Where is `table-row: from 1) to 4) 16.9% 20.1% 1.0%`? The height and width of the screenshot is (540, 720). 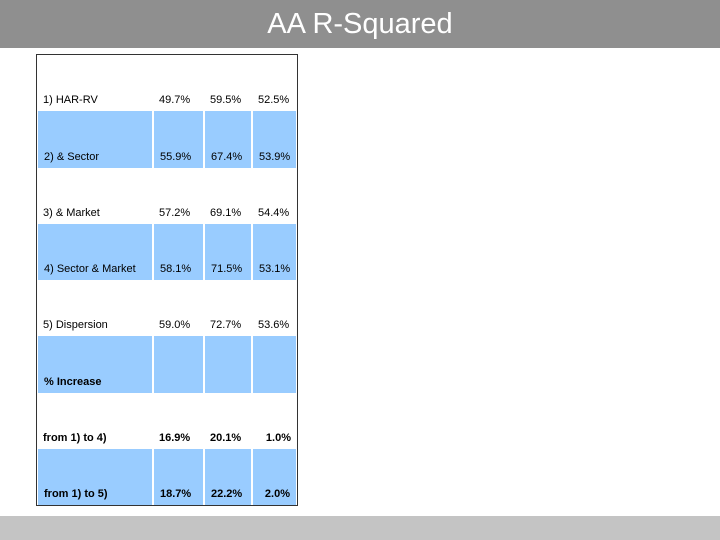
table-row: from 1) to 4) 16.9% 20.1% 1.0% is located at coordinates (167, 421).